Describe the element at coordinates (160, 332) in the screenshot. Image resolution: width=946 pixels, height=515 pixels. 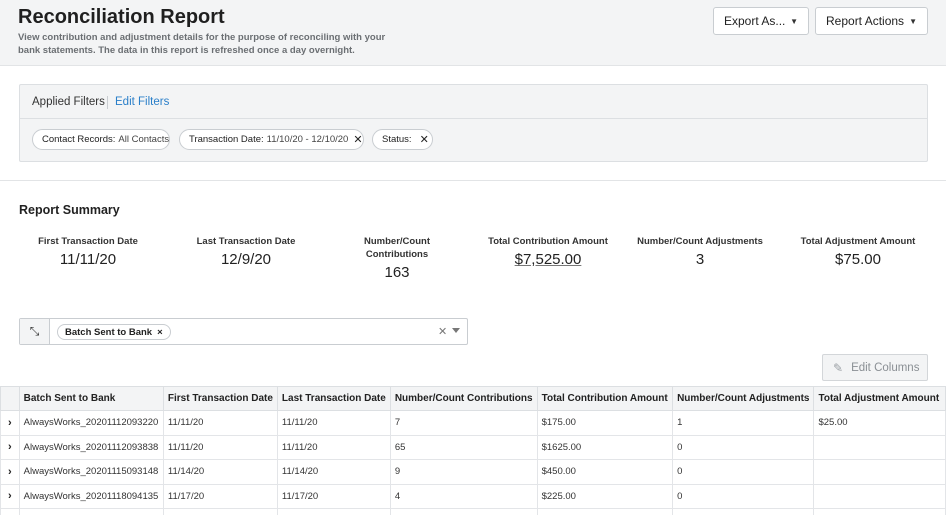
I see `remove-tag-icon: ×` at that location.